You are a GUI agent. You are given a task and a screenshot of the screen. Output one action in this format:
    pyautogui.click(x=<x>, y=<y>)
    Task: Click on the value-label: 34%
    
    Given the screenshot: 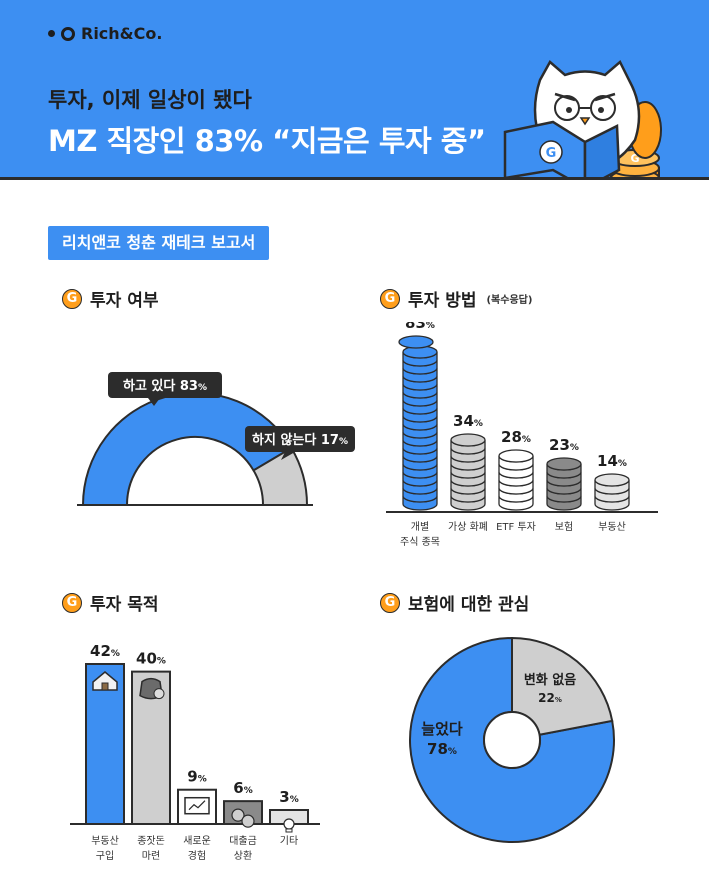 What is the action you would take?
    pyautogui.click(x=468, y=421)
    